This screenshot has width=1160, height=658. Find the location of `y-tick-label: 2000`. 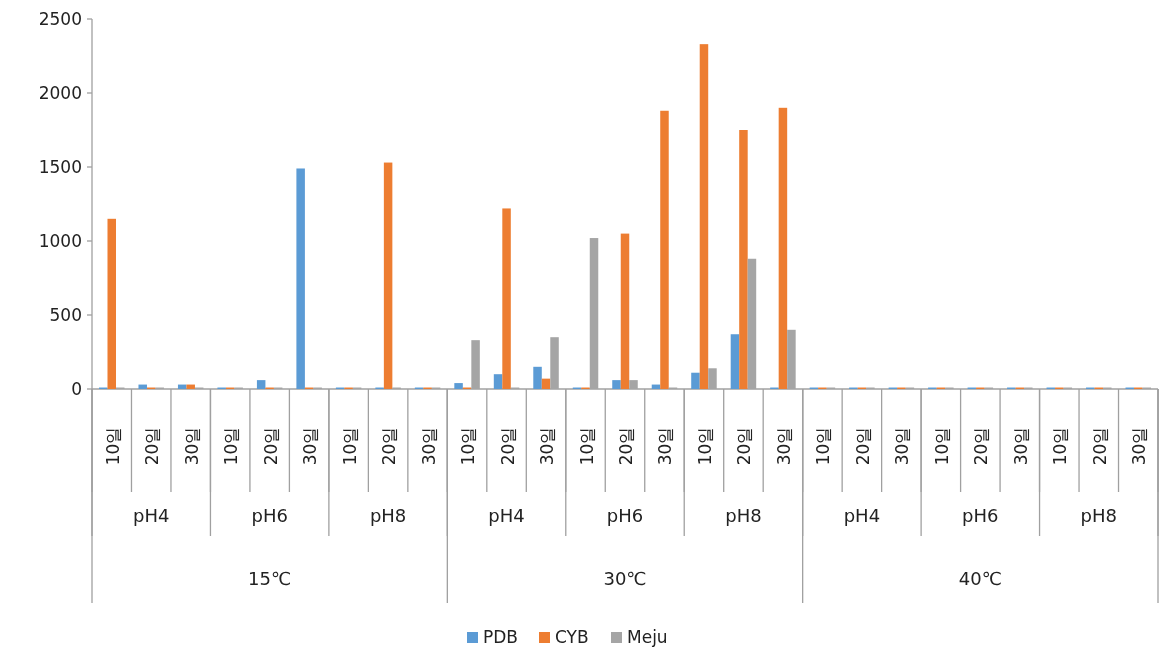

y-tick-label: 2000 is located at coordinates (60, 93).